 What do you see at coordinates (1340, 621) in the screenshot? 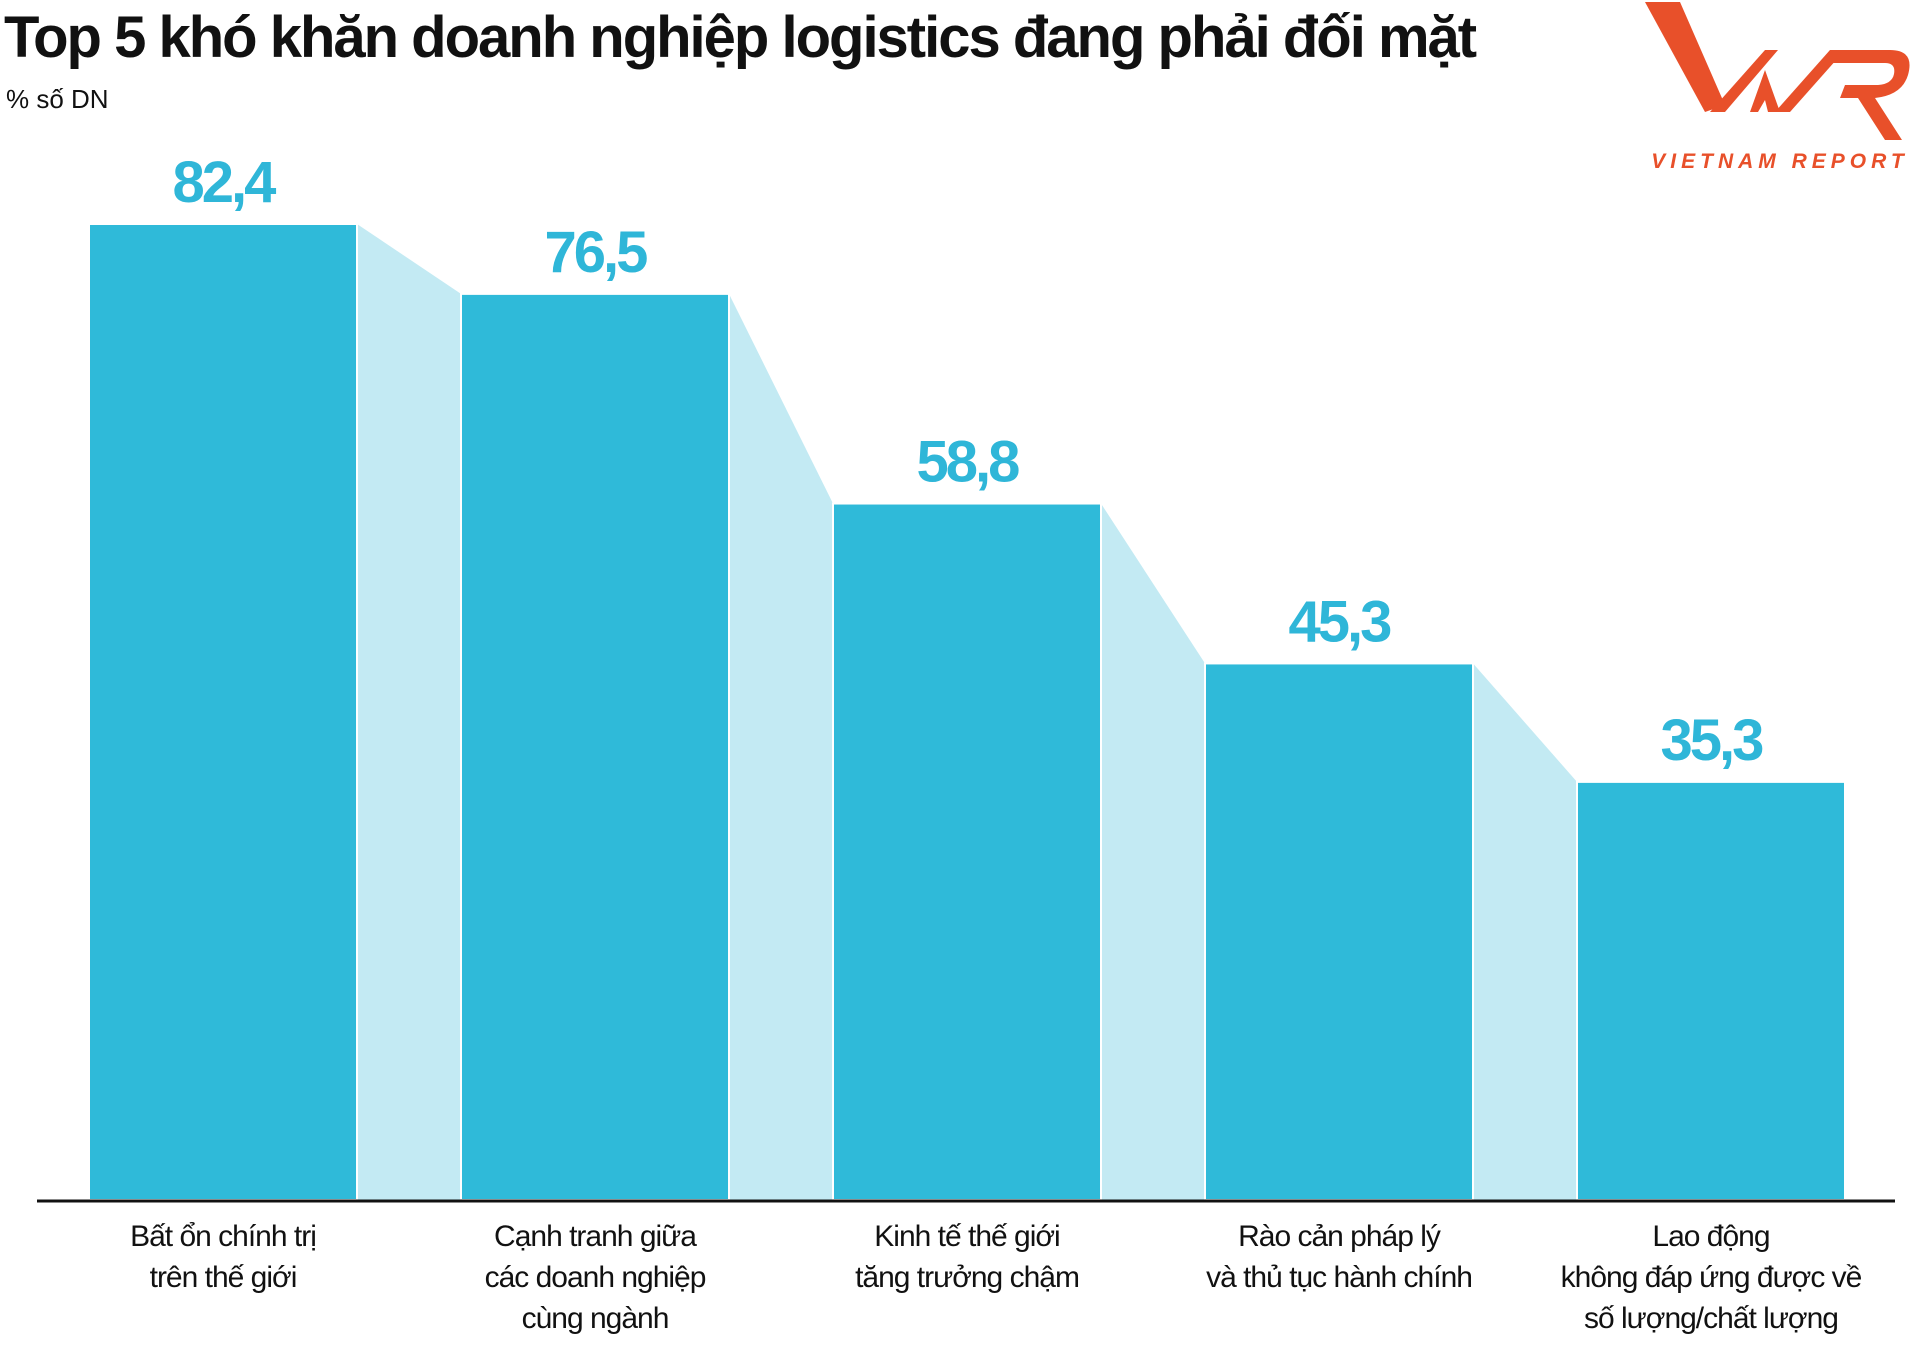
I see `data-label: 45,3` at bounding box center [1340, 621].